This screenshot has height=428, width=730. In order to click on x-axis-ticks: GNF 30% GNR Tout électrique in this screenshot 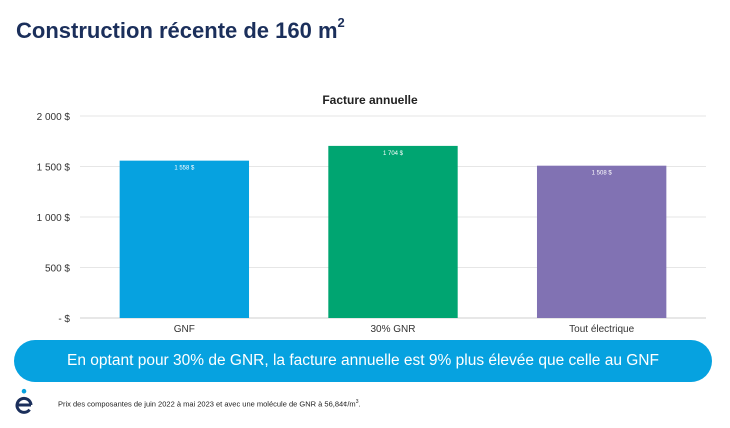, I will do `click(404, 329)`.